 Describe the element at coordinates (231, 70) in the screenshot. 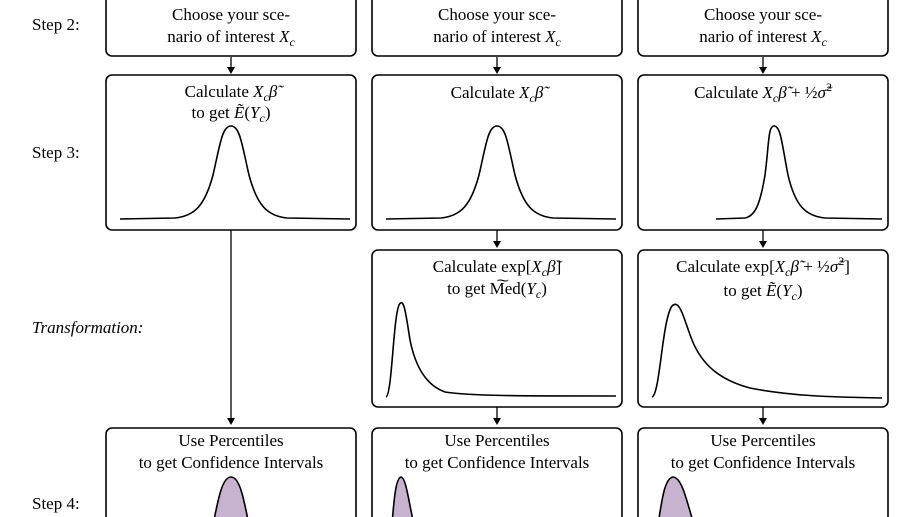

I see `arrowhead-step2-step3-col1` at that location.